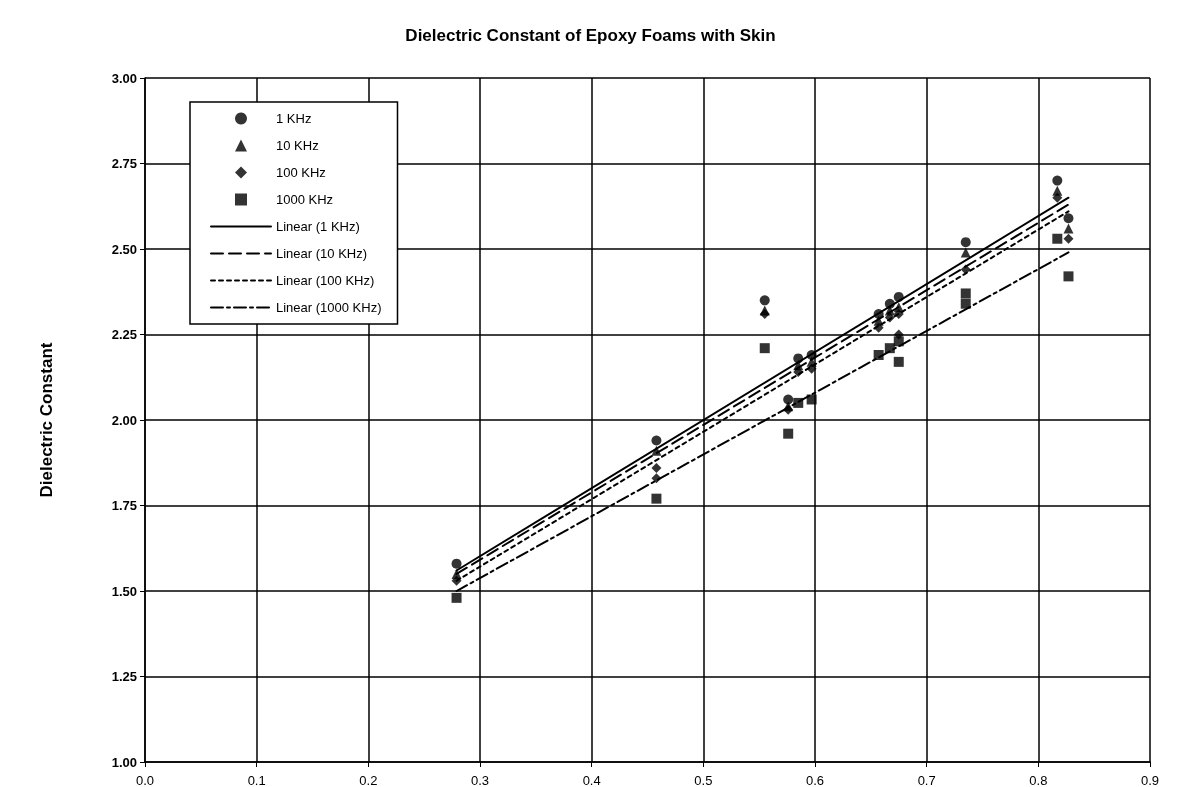  I want to click on x-tick-label: 0.8, so click(1038, 780).